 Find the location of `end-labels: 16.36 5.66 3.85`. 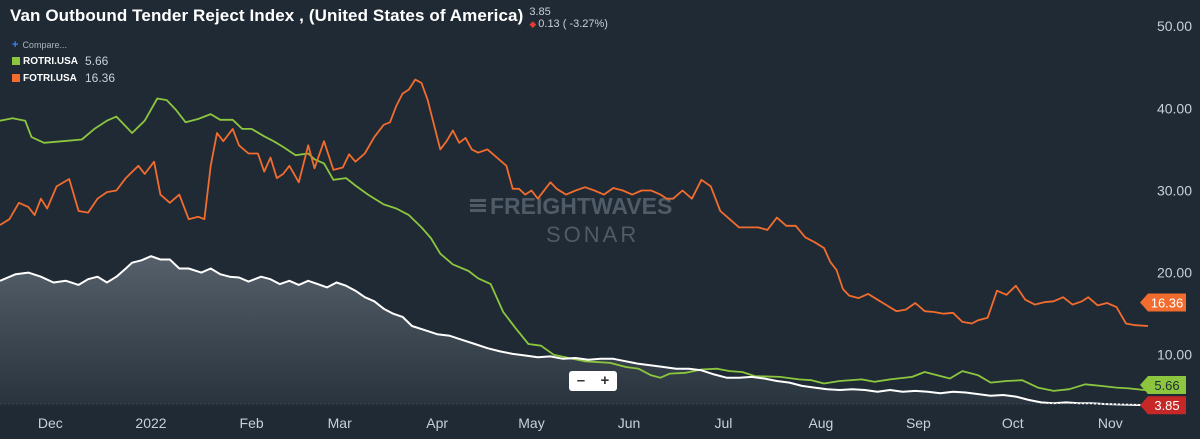

end-labels: 16.36 5.66 3.85 is located at coordinates (1163, 354).